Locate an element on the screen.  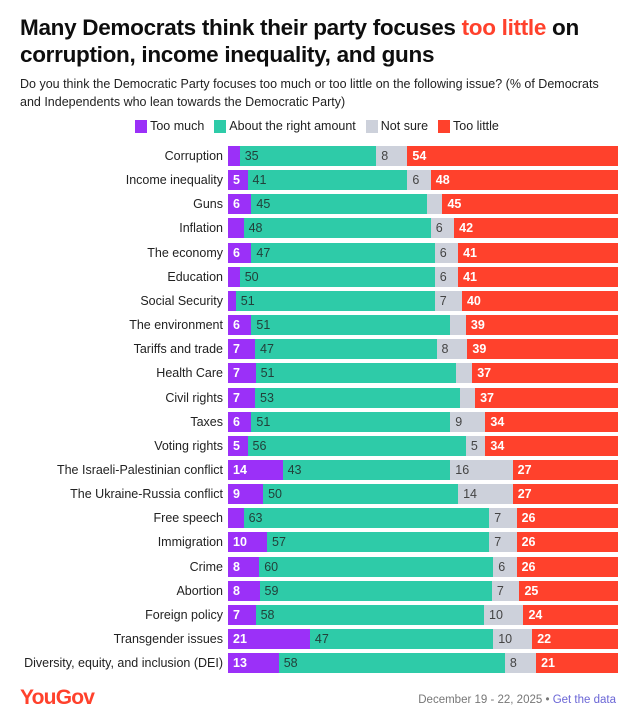
data-label: 10 is located at coordinates (496, 614).